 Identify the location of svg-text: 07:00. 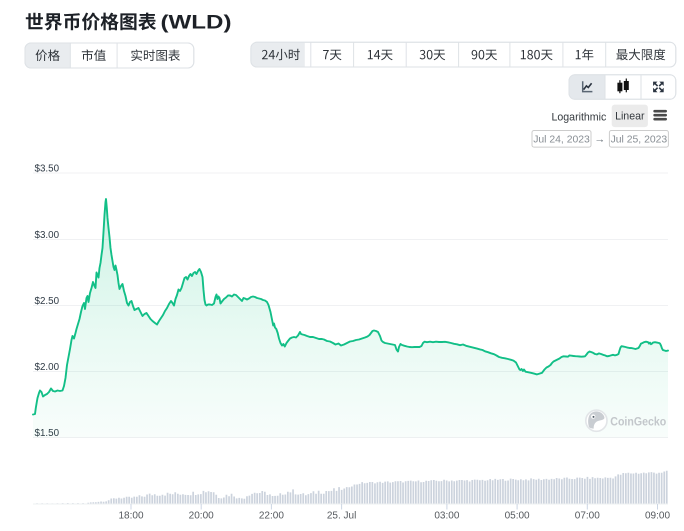
(587, 516).